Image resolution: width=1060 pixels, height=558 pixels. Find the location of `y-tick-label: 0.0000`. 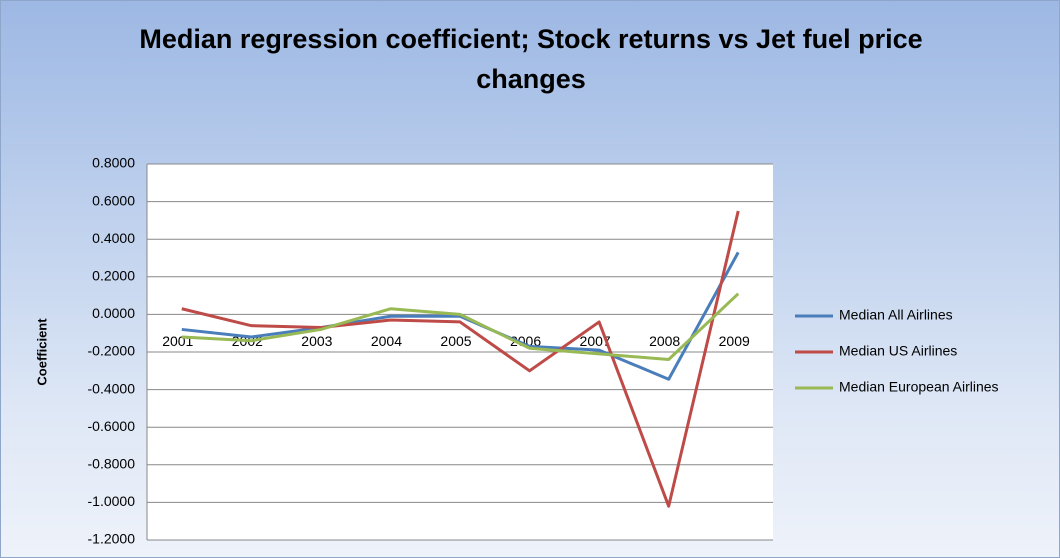

y-tick-label: 0.0000 is located at coordinates (113, 313).